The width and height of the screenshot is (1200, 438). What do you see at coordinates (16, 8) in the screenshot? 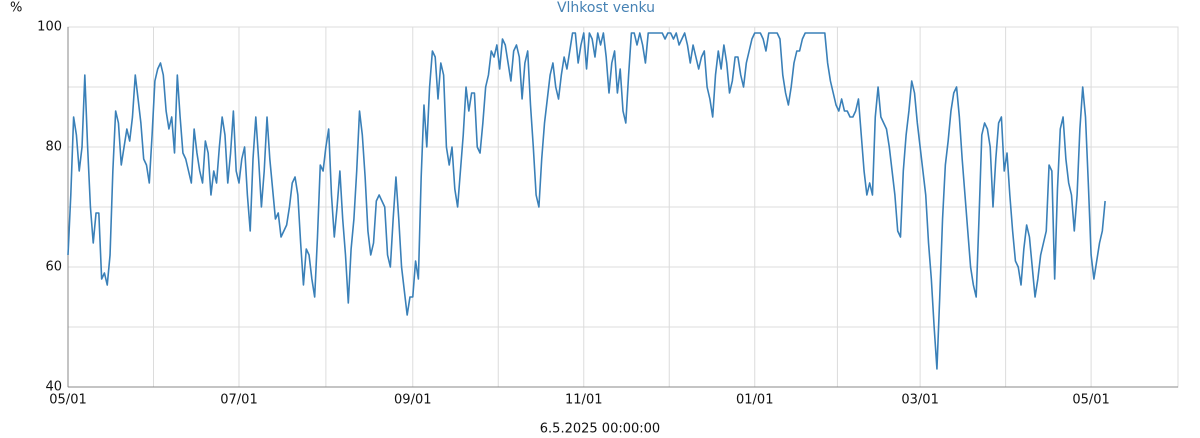
I see `y-axis-label: %` at bounding box center [16, 8].